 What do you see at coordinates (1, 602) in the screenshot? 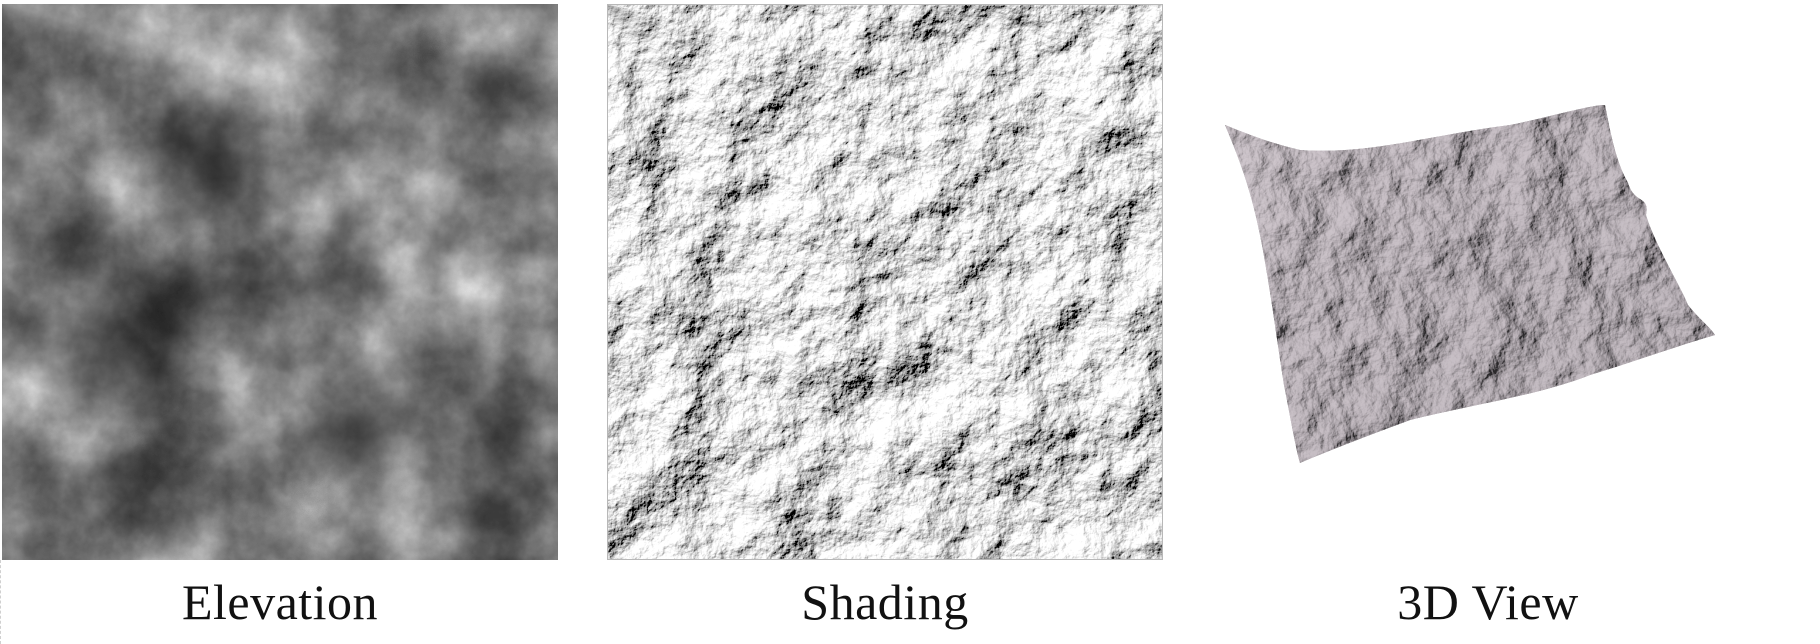
I see `panel-divider` at bounding box center [1, 602].